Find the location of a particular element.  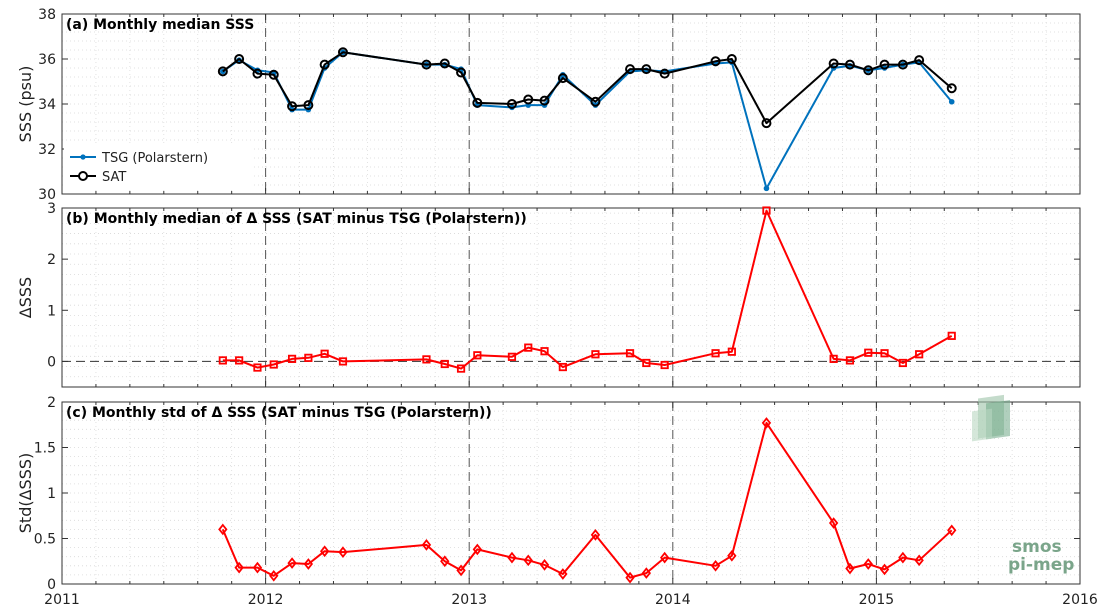

x-tick-label: 2012 is located at coordinates (266, 600).